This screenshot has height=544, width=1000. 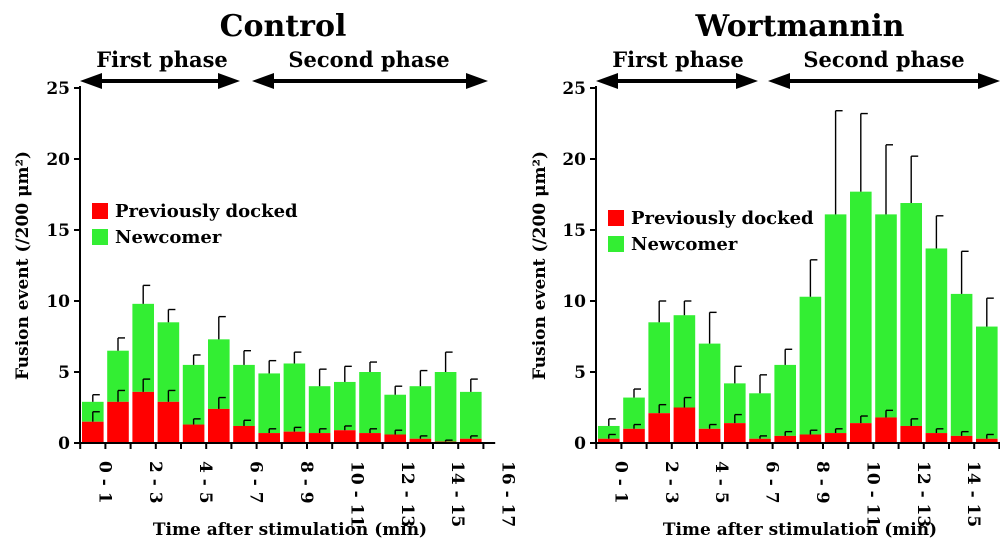 I want to click on y-tick-label: 0, so click(x=64, y=444).